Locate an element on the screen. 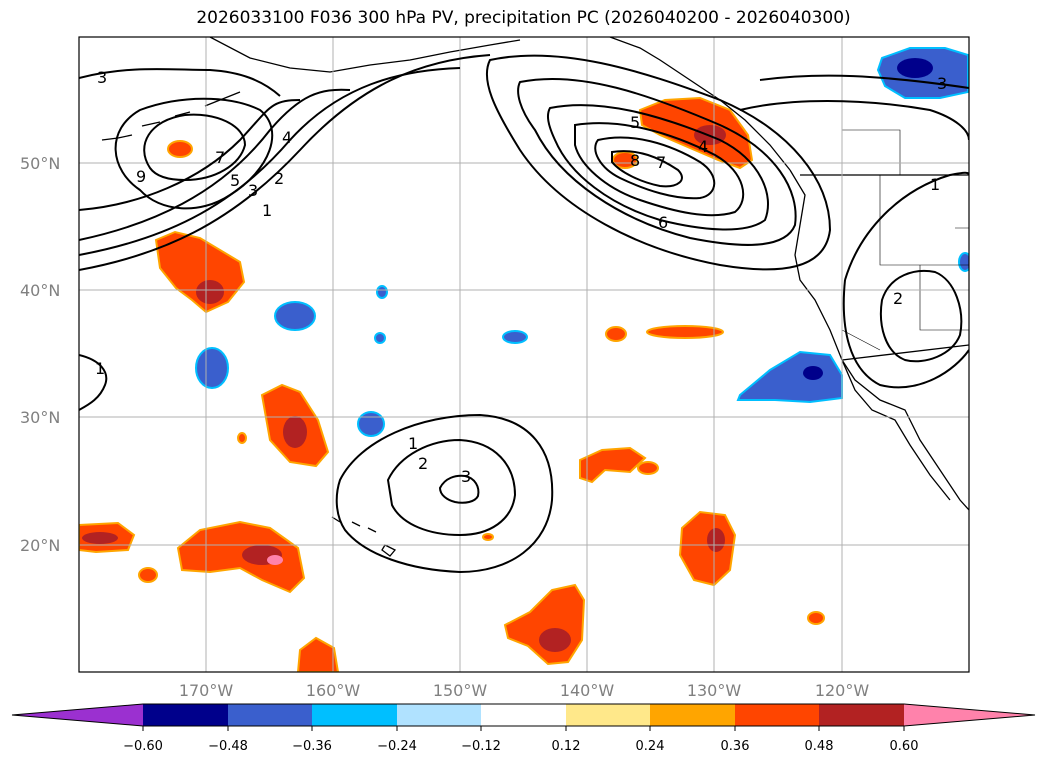  lat-label-50n: 50°N is located at coordinates (40, 163).